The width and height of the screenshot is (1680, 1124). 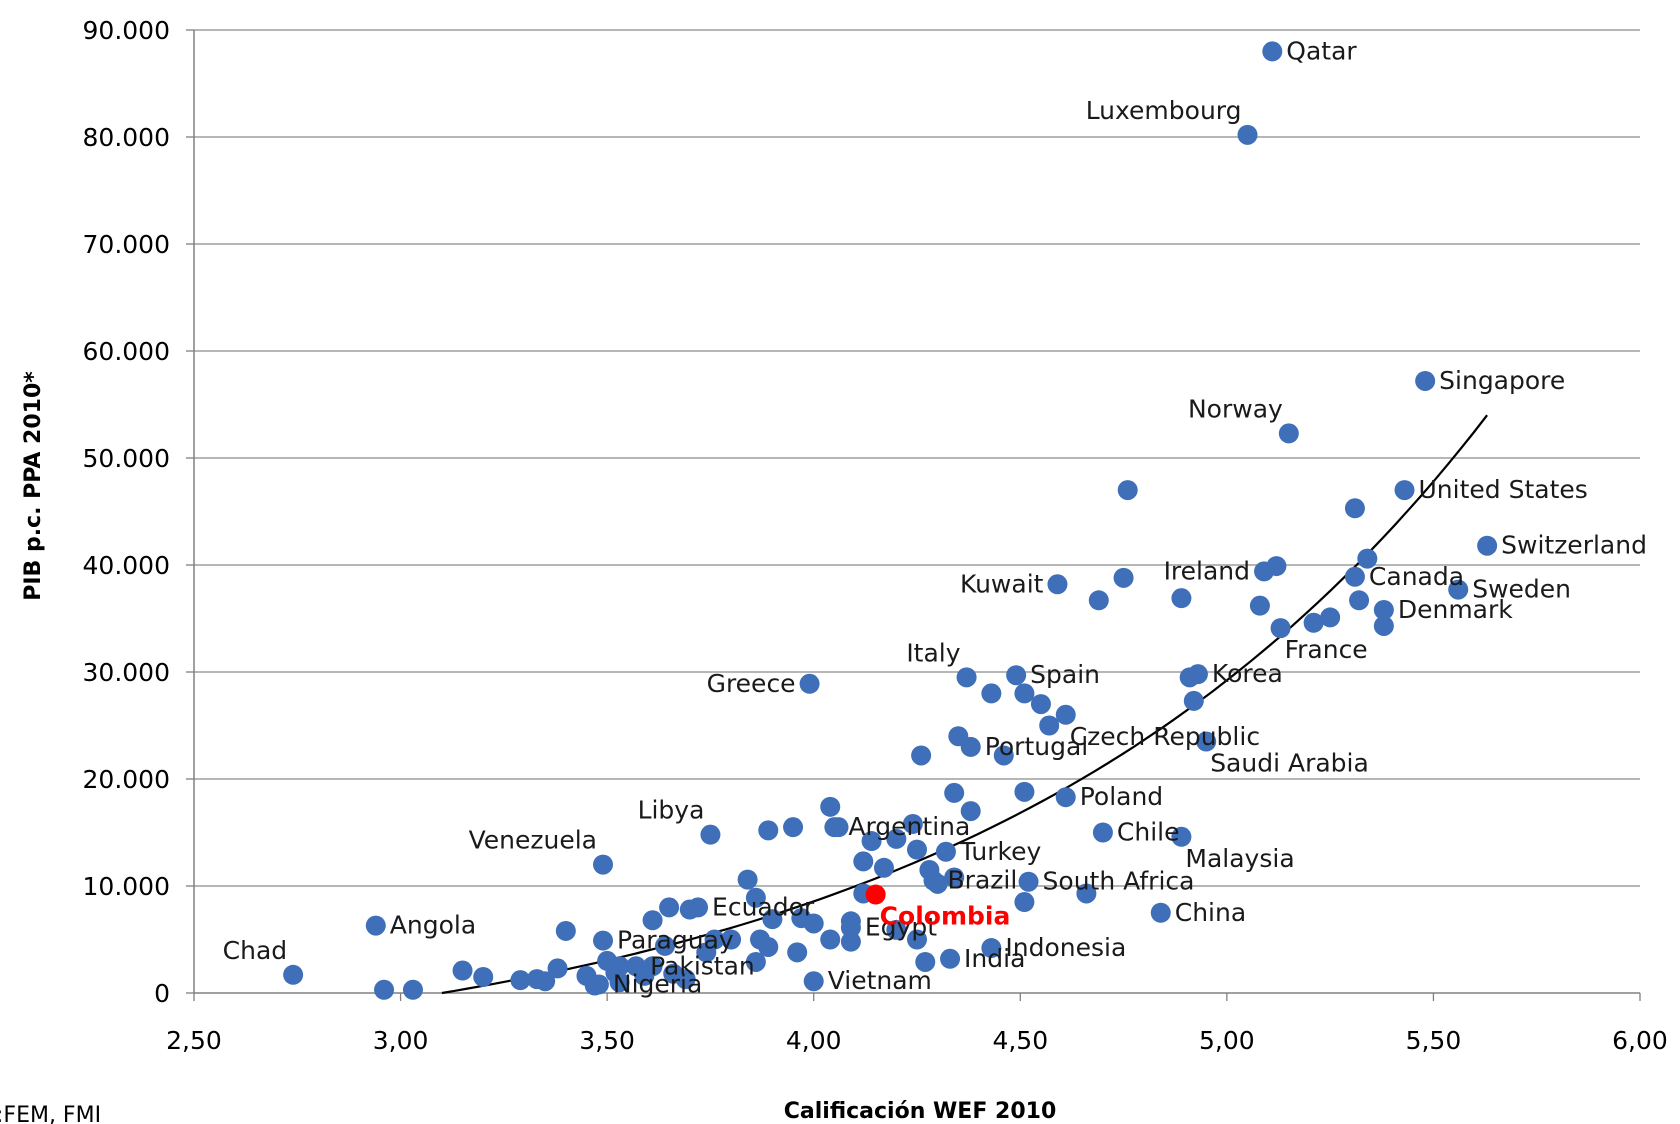 I want to click on point-label: Egypt, so click(x=901, y=927).